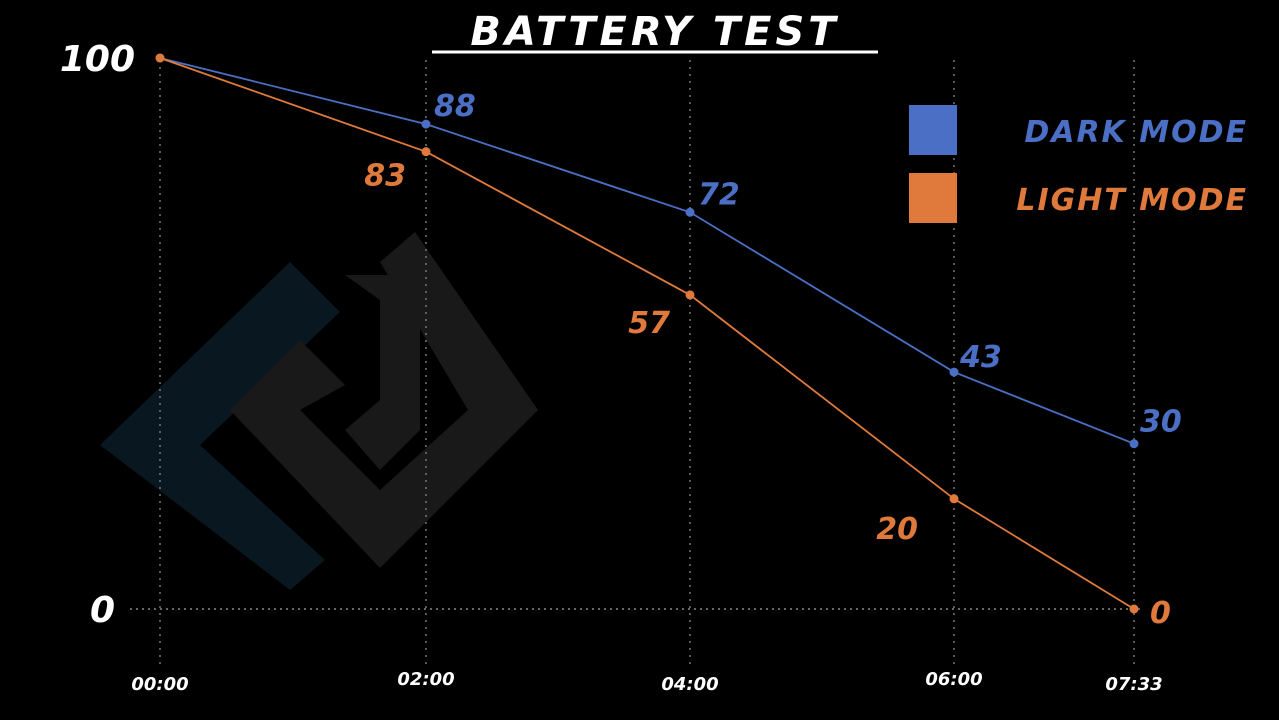 The height and width of the screenshot is (720, 1279). What do you see at coordinates (1133, 684) in the screenshot?
I see `x-tick-label: 07:33` at bounding box center [1133, 684].